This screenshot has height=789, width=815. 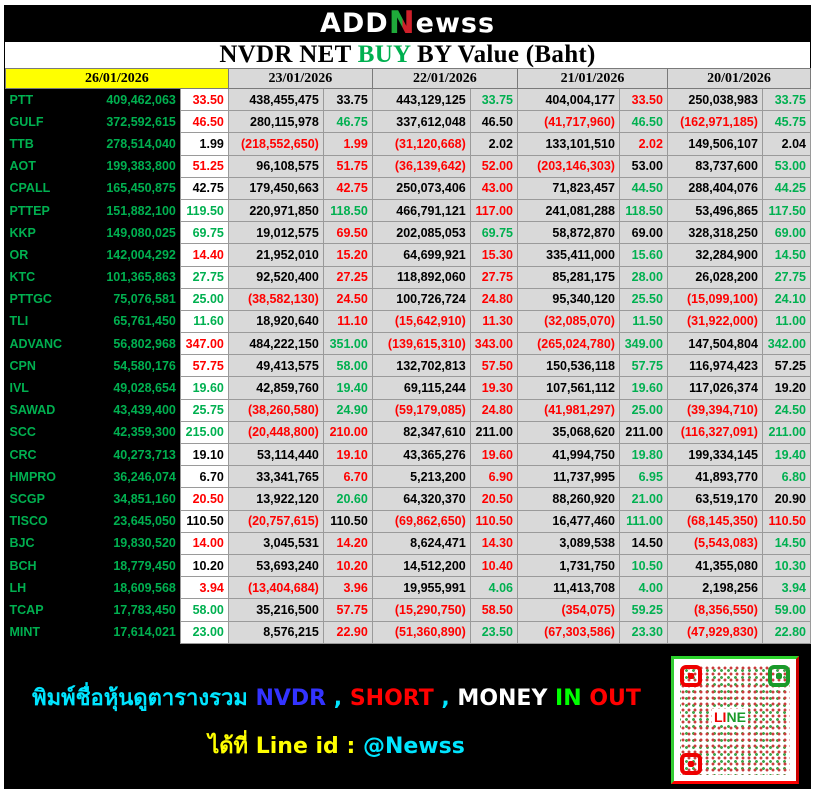 I want to click on close-price: 25.00, so click(x=204, y=299).